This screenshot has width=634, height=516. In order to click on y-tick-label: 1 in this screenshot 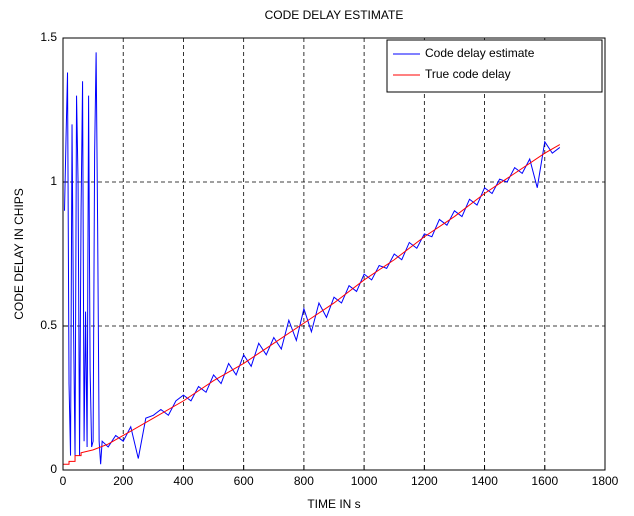, I will do `click(53, 181)`.